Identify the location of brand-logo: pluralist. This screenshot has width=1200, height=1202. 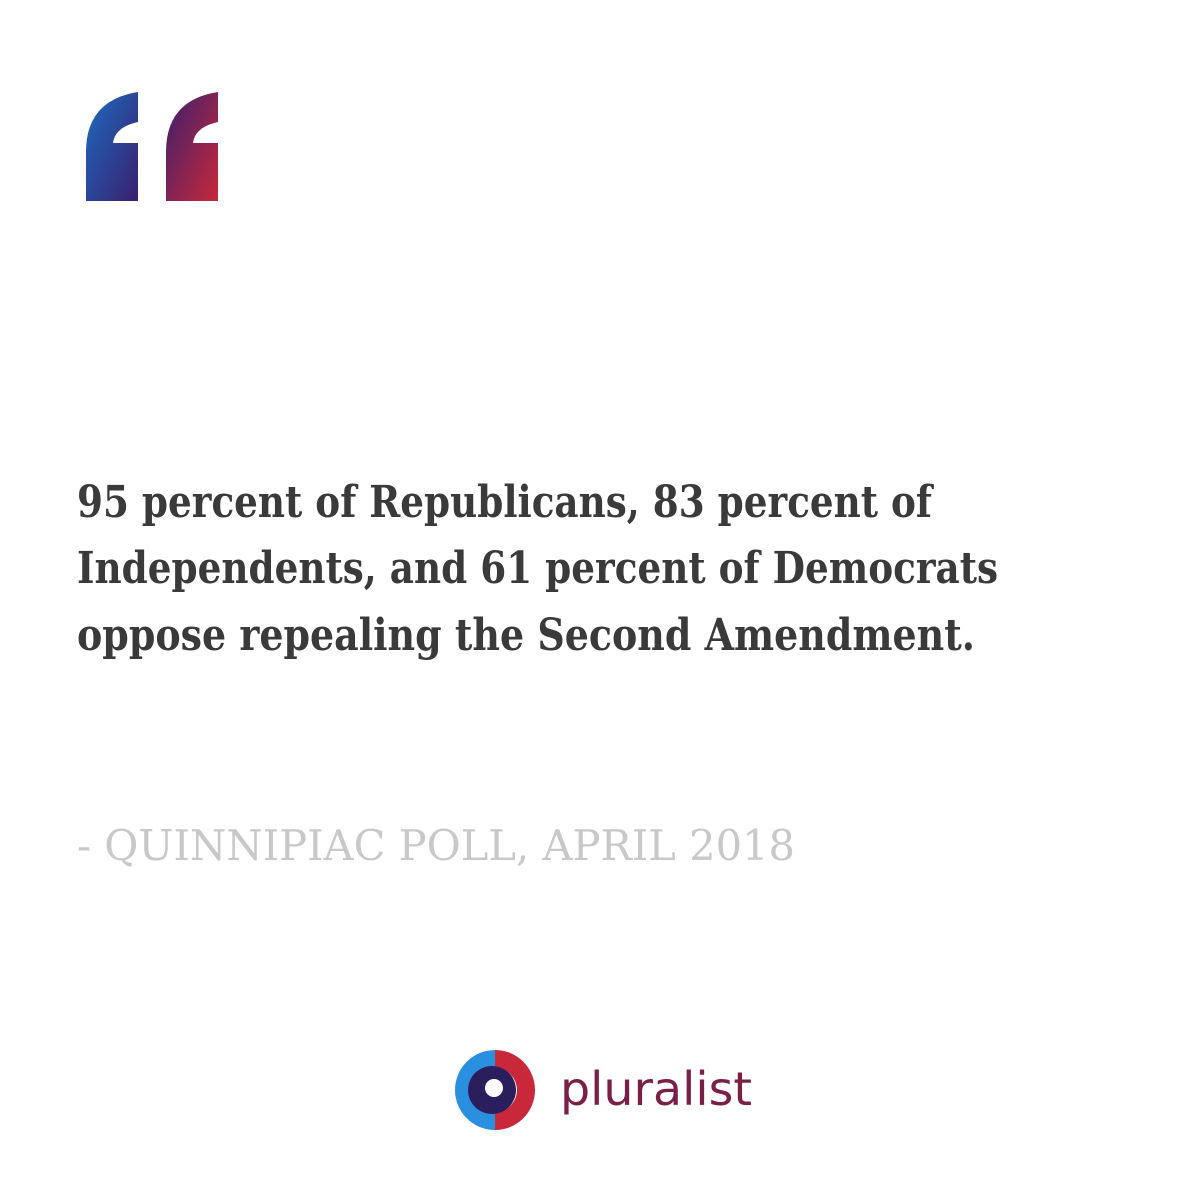
(603, 1090).